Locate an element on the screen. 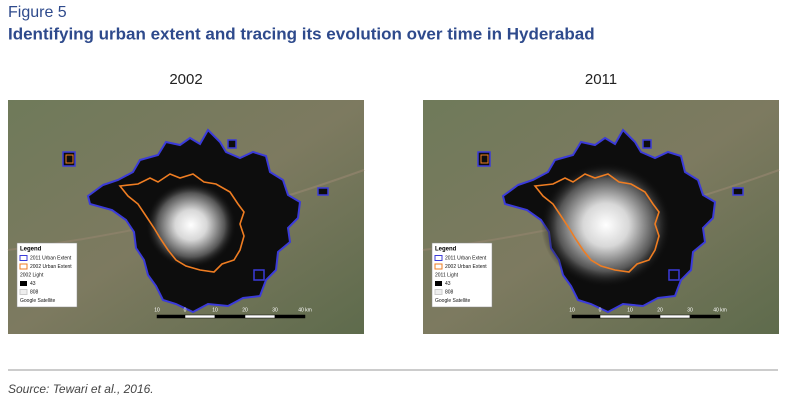 The width and height of the screenshot is (789, 416). panel-title: 2002 is located at coordinates (185, 79).